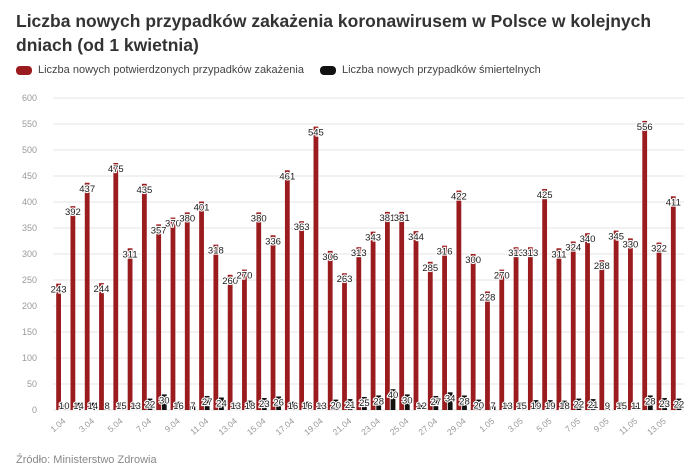 The width and height of the screenshot is (692, 475). Describe the element at coordinates (543, 425) in the screenshot. I see `x-tick-label: 5.05` at that location.